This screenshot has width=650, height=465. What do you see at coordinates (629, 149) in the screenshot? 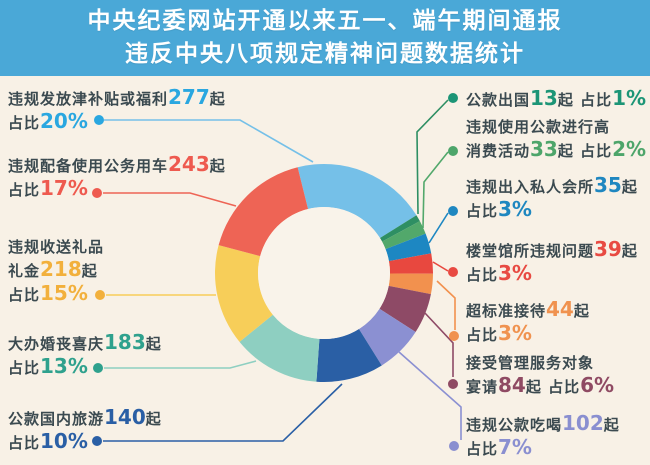
I see `callout-value: 2%` at bounding box center [629, 149].